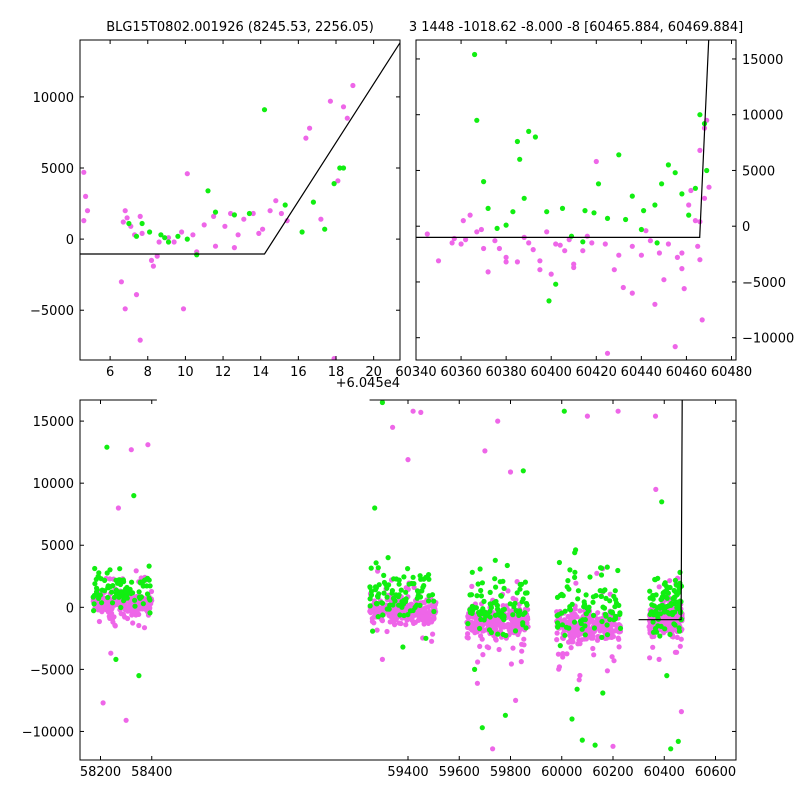  I want to click on x-tick-label: 59600, so click(459, 772).